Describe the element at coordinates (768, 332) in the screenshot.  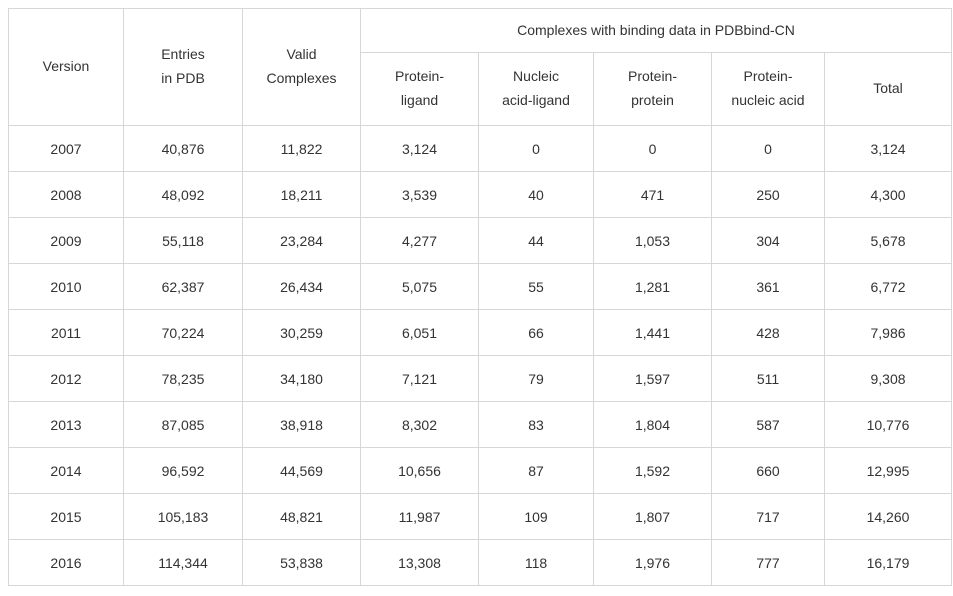
I see `cell-protein-nucleic-acid: 428` at that location.